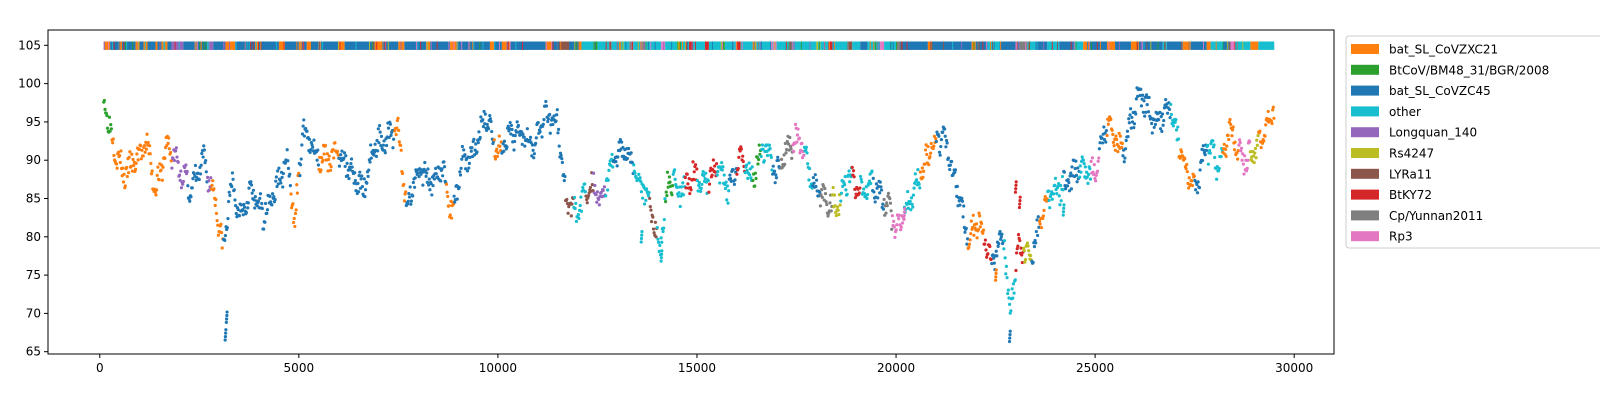 This screenshot has height=404, width=1600. What do you see at coordinates (226, 333) in the screenshot?
I see `data-point-outlier` at bounding box center [226, 333].